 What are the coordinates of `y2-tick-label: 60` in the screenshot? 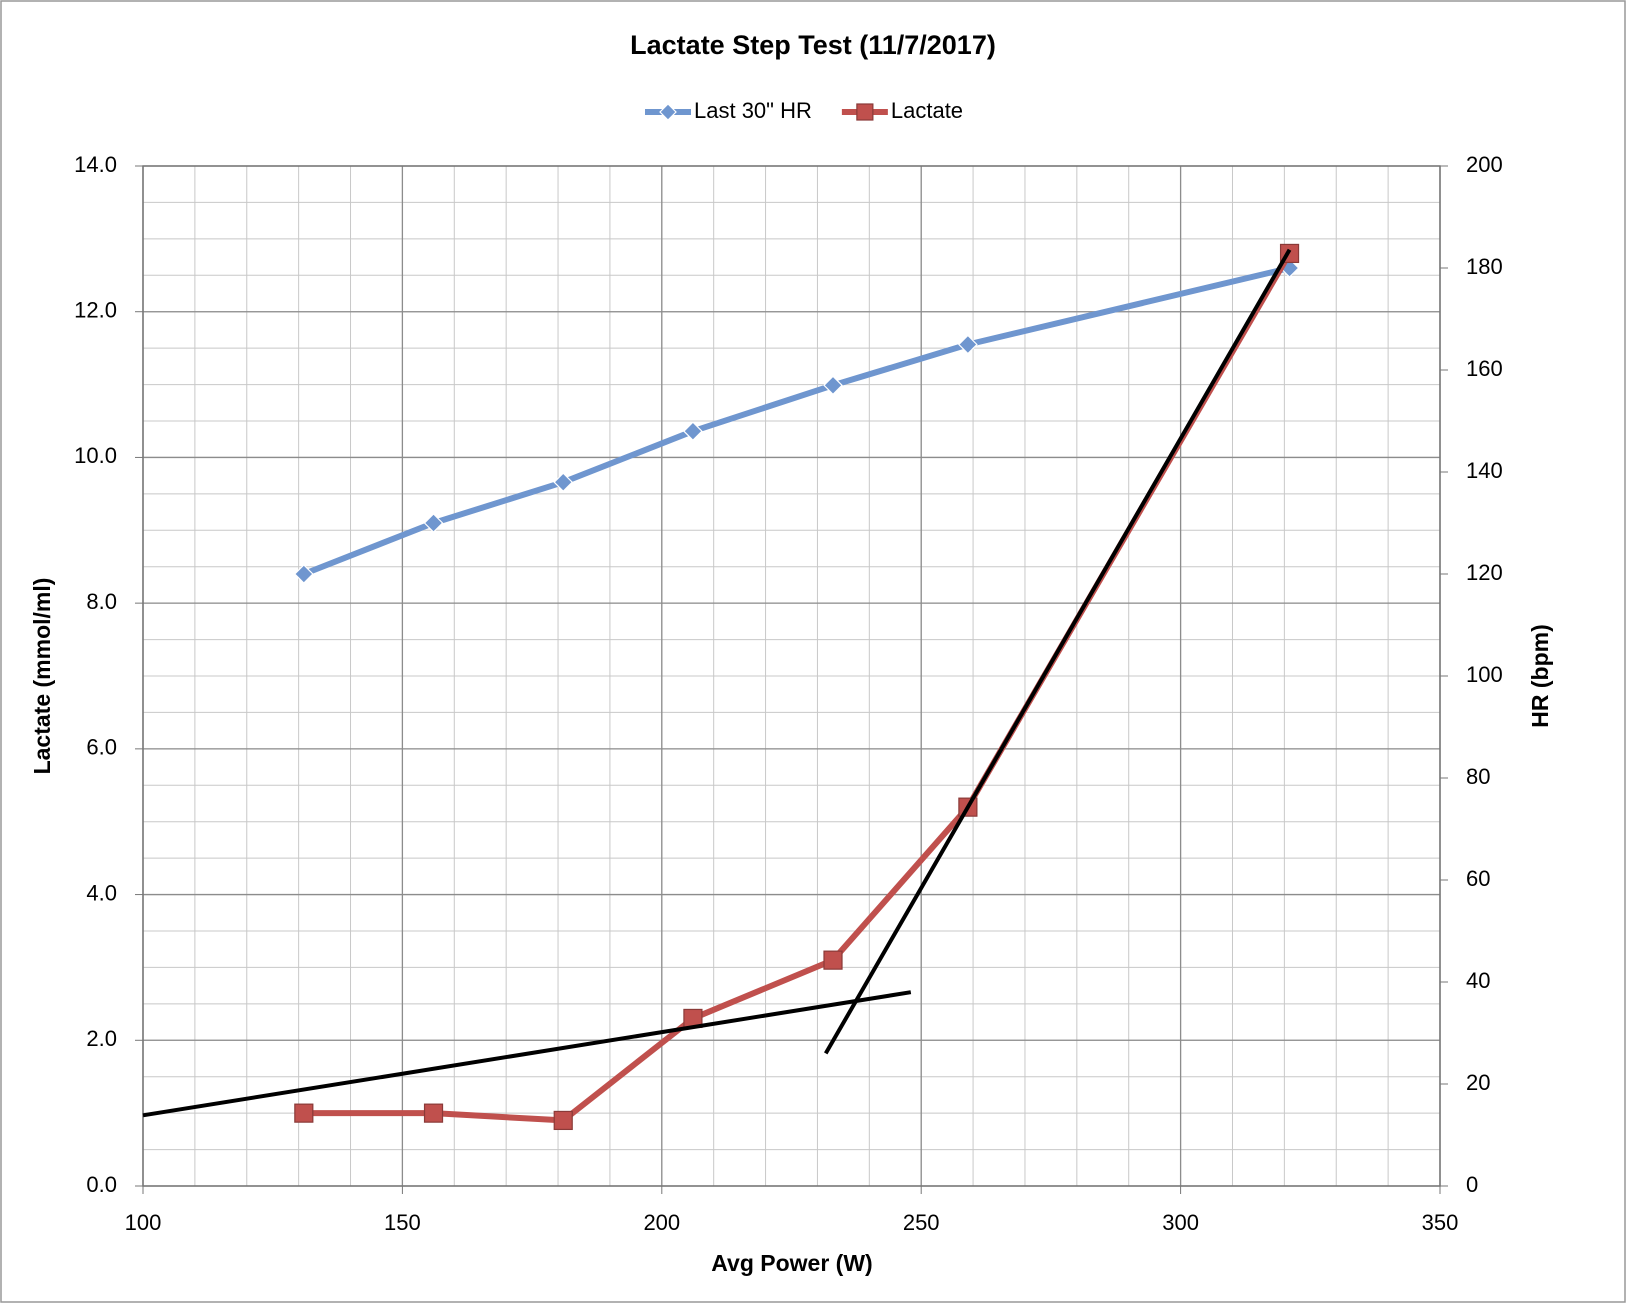 It's located at (1478, 878).